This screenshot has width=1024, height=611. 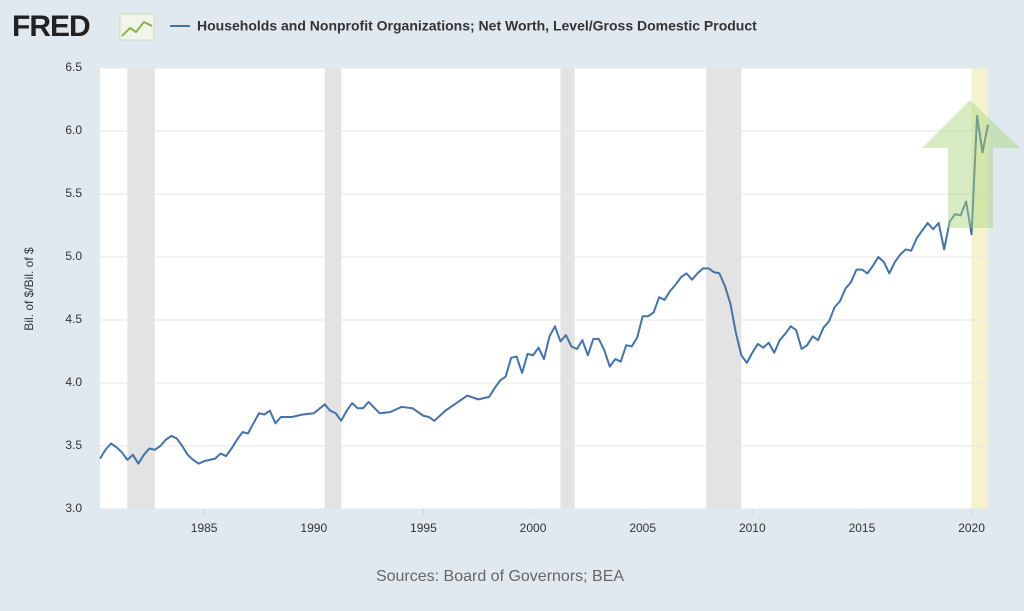 I want to click on x-tick-label: 2005, so click(x=642, y=528).